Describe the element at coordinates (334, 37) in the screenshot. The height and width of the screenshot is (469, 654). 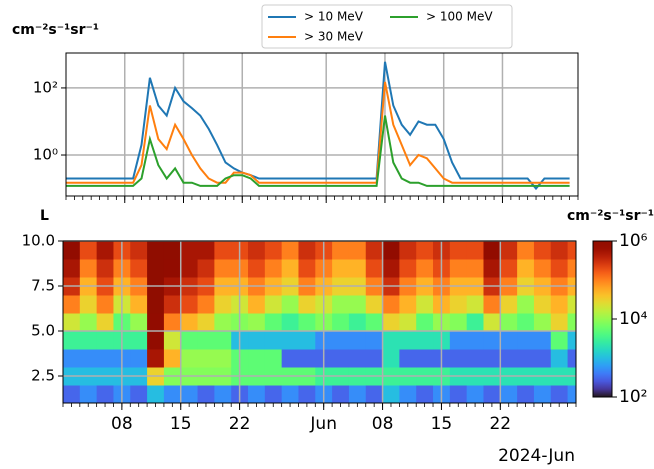
I see `legend-label: > 30 MeV` at that location.